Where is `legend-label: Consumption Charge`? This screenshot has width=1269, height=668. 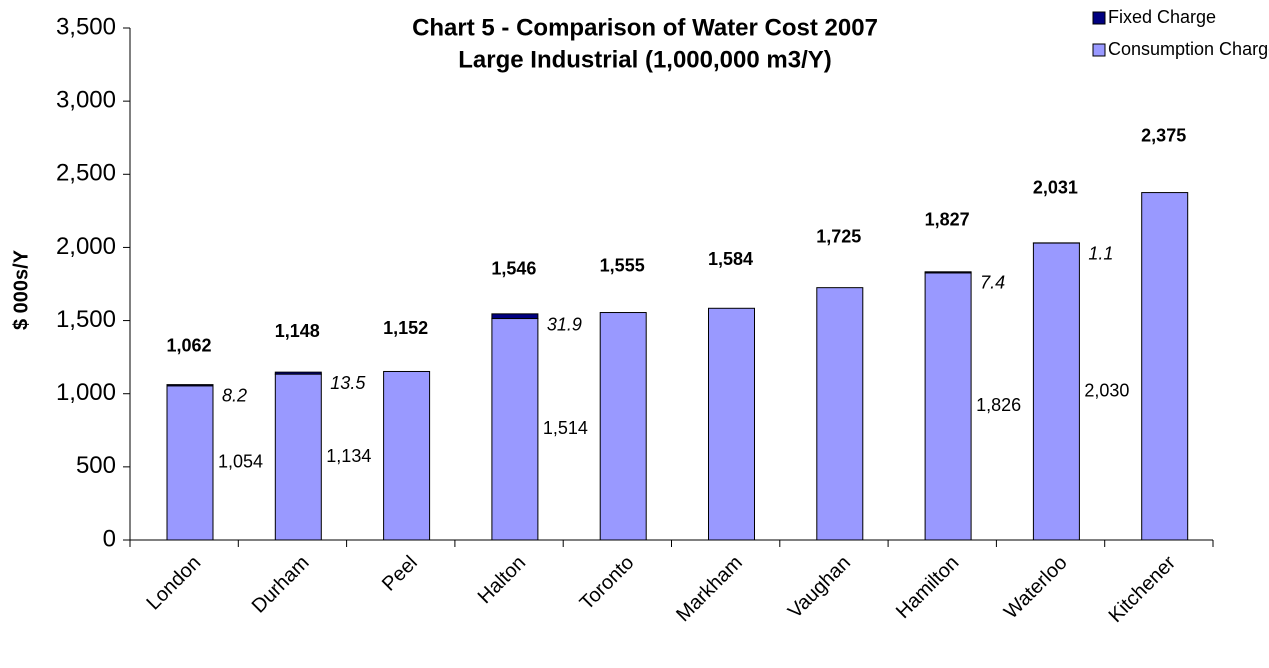 legend-label: Consumption Charge is located at coordinates (1188, 49).